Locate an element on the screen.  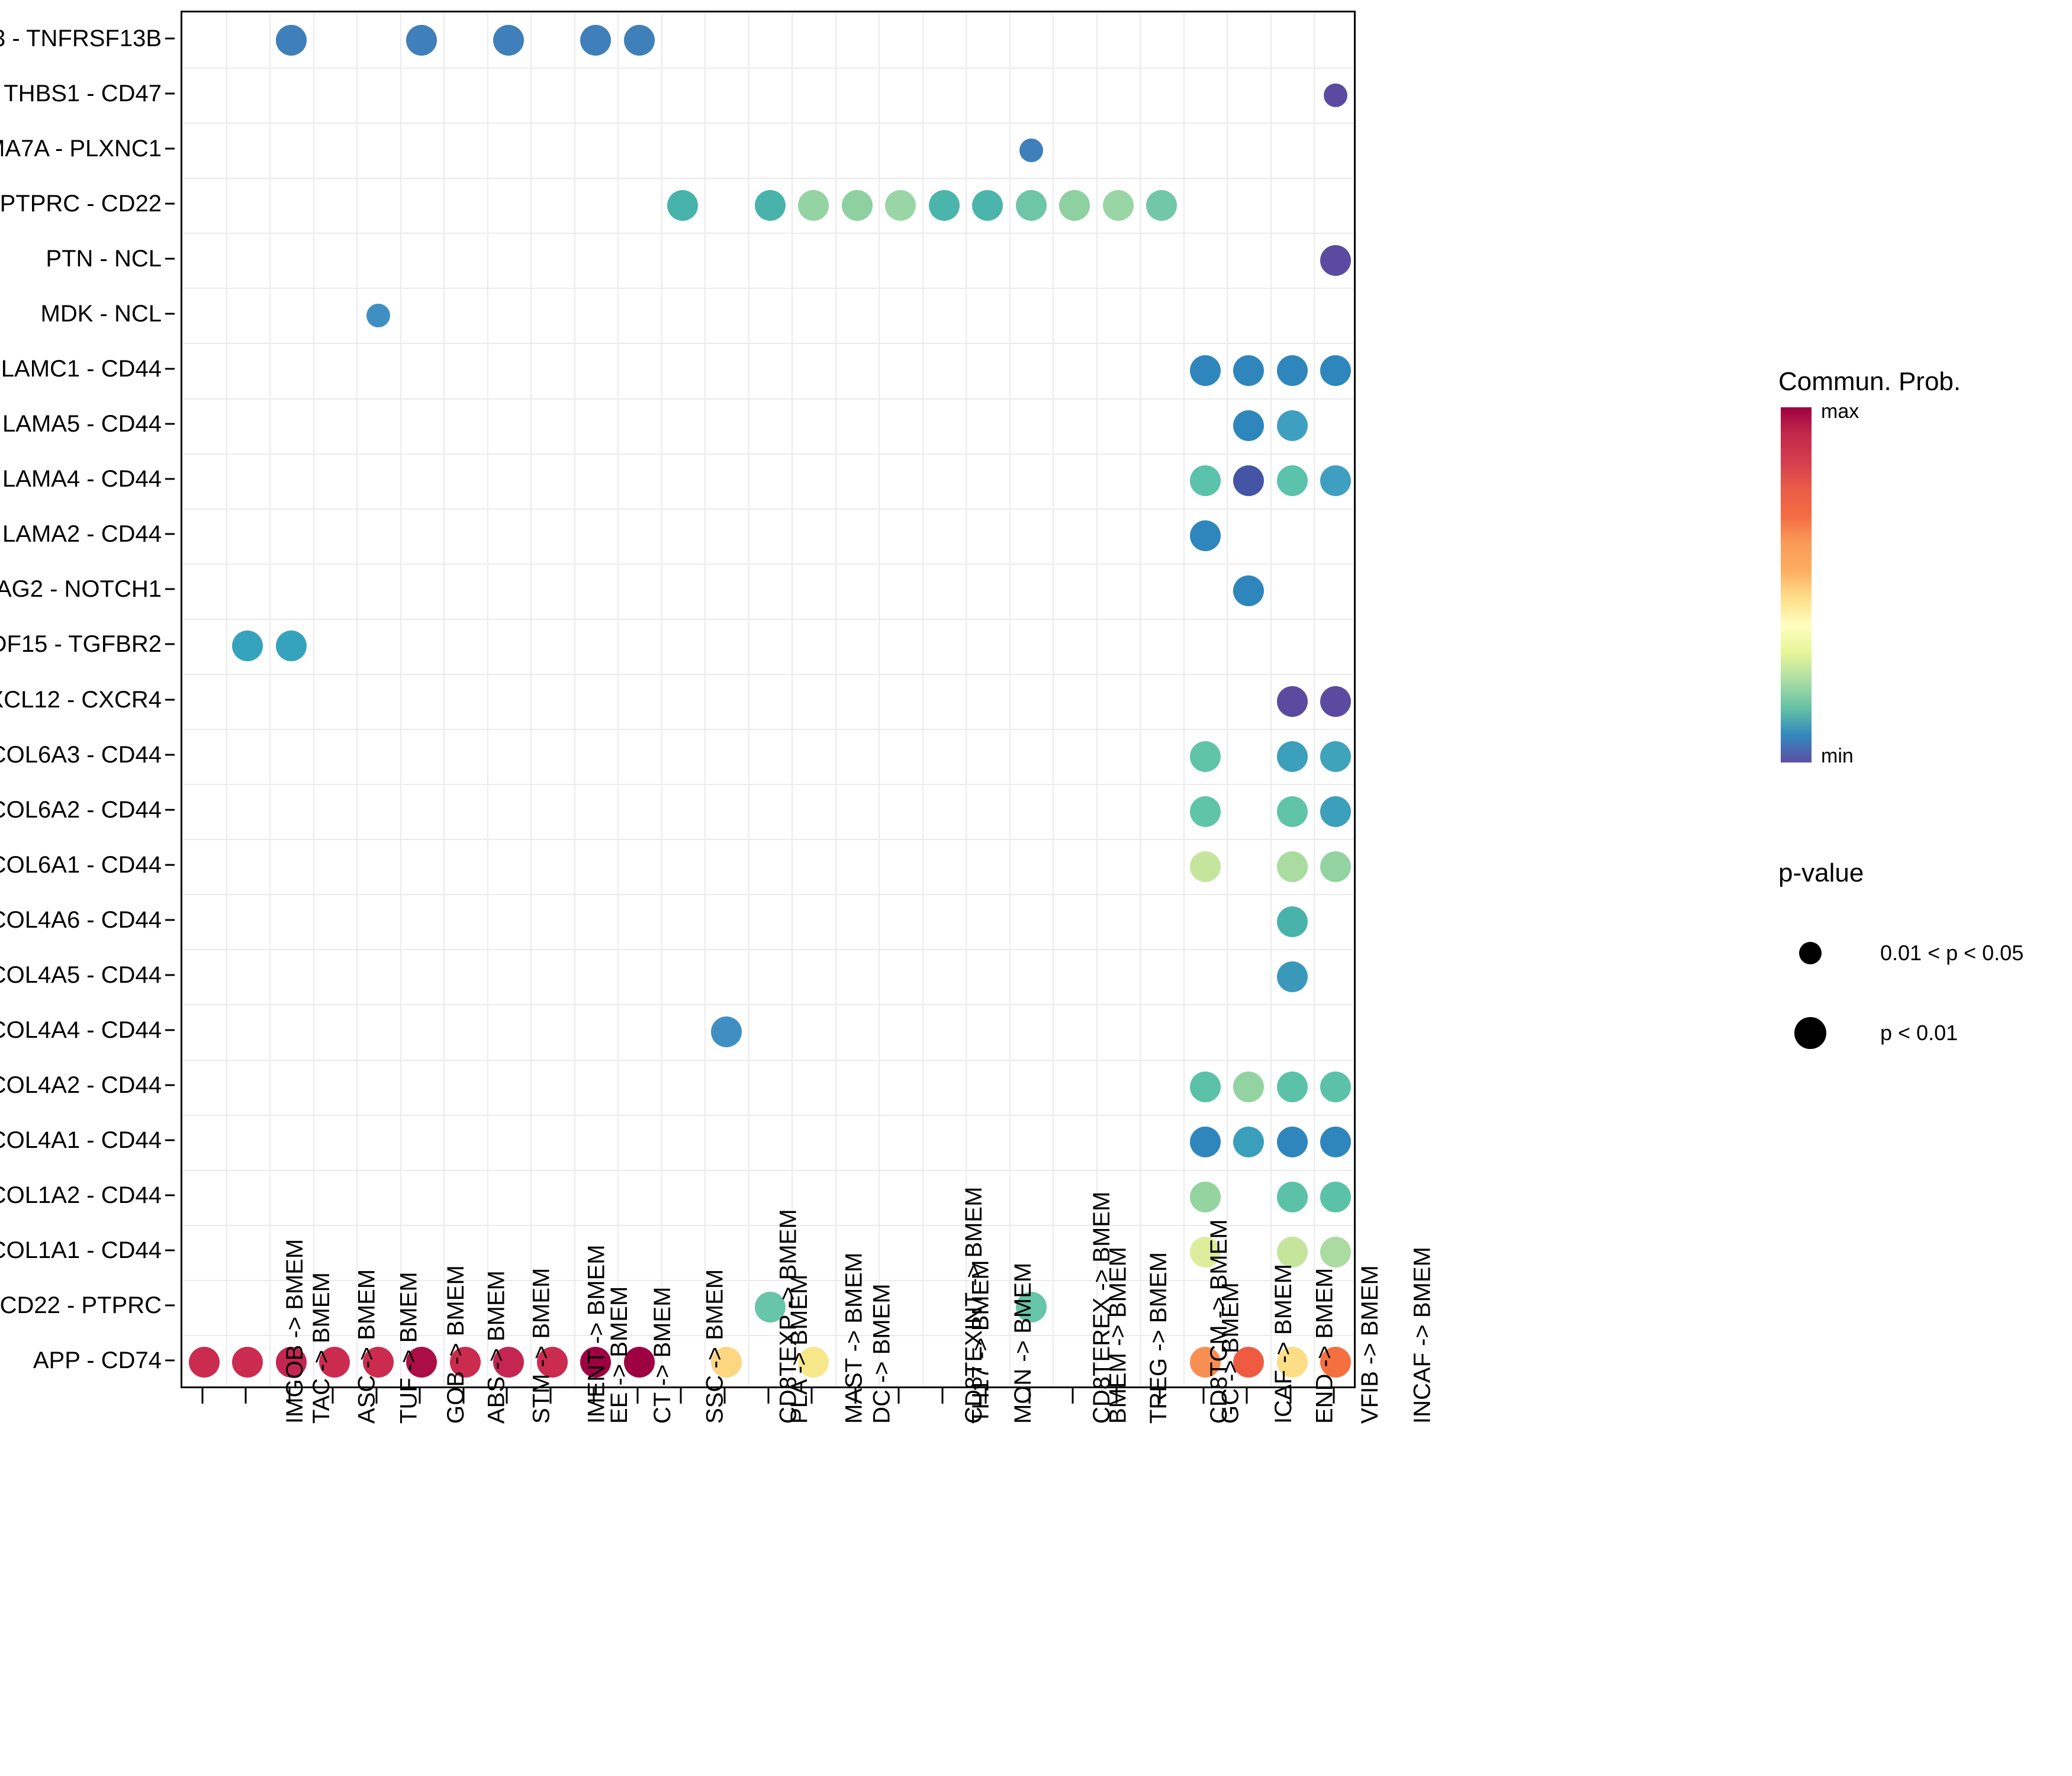
y-axis-label: COL1A2 - CD44 is located at coordinates (81, 1195).